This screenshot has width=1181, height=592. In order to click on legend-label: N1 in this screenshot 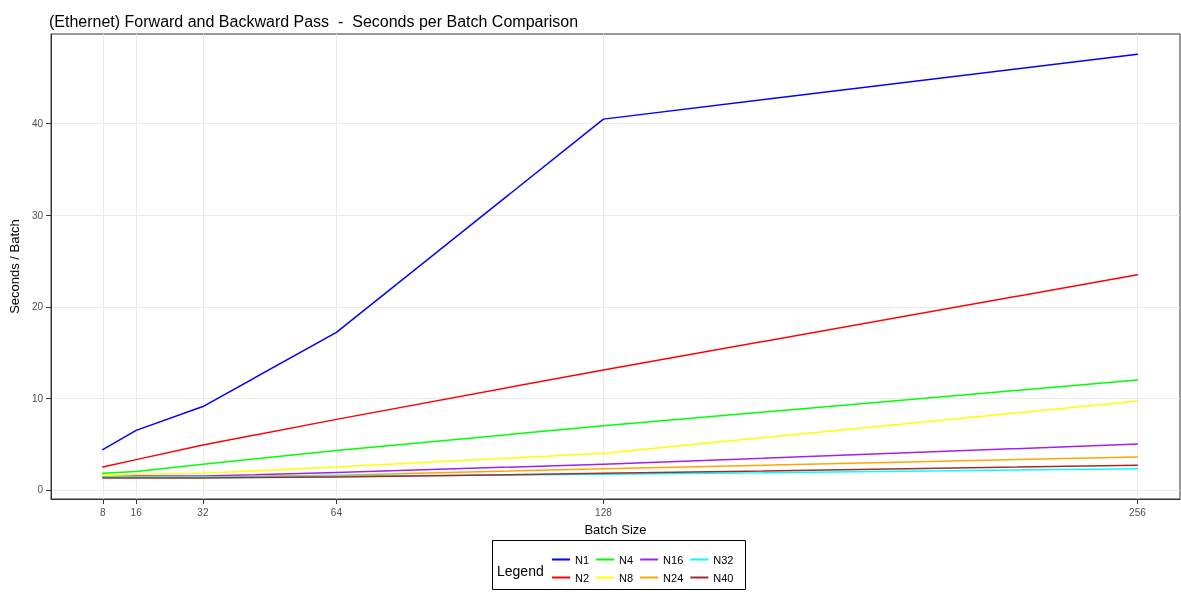, I will do `click(582, 559)`.